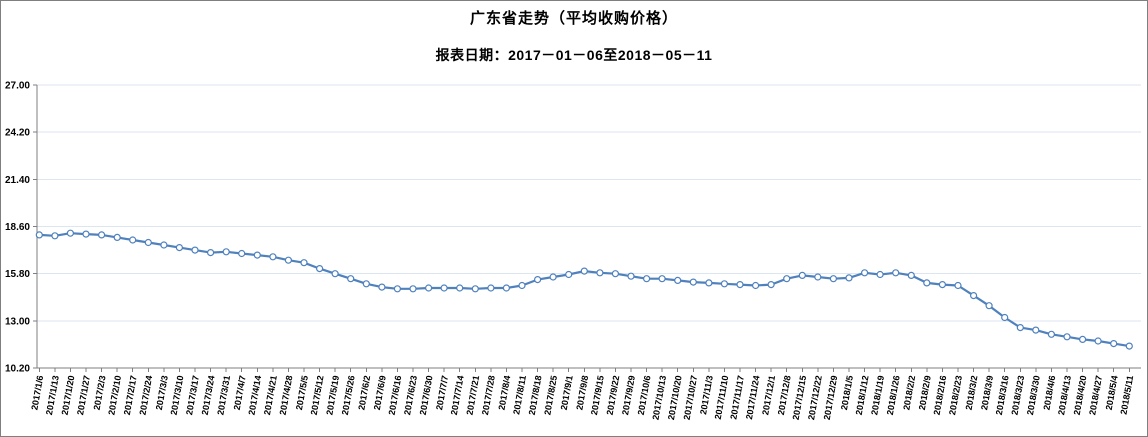  I want to click on x-tick-label: 2018/3/30, so click(1033, 395).